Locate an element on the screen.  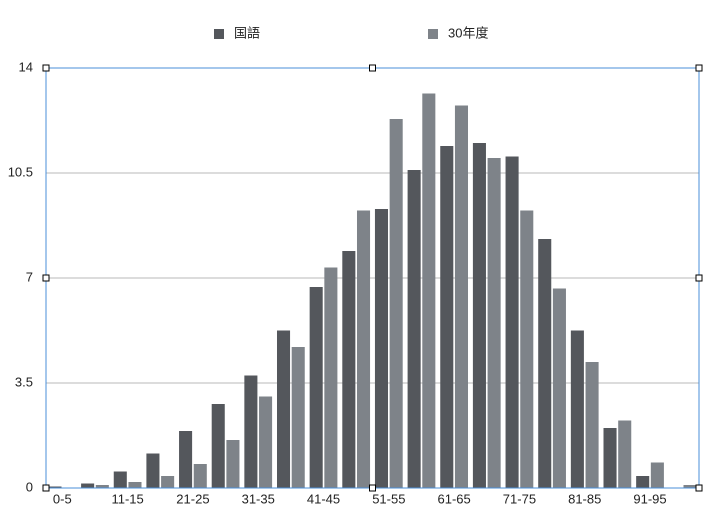
y-tick-label: 3.5 is located at coordinates (24, 381).